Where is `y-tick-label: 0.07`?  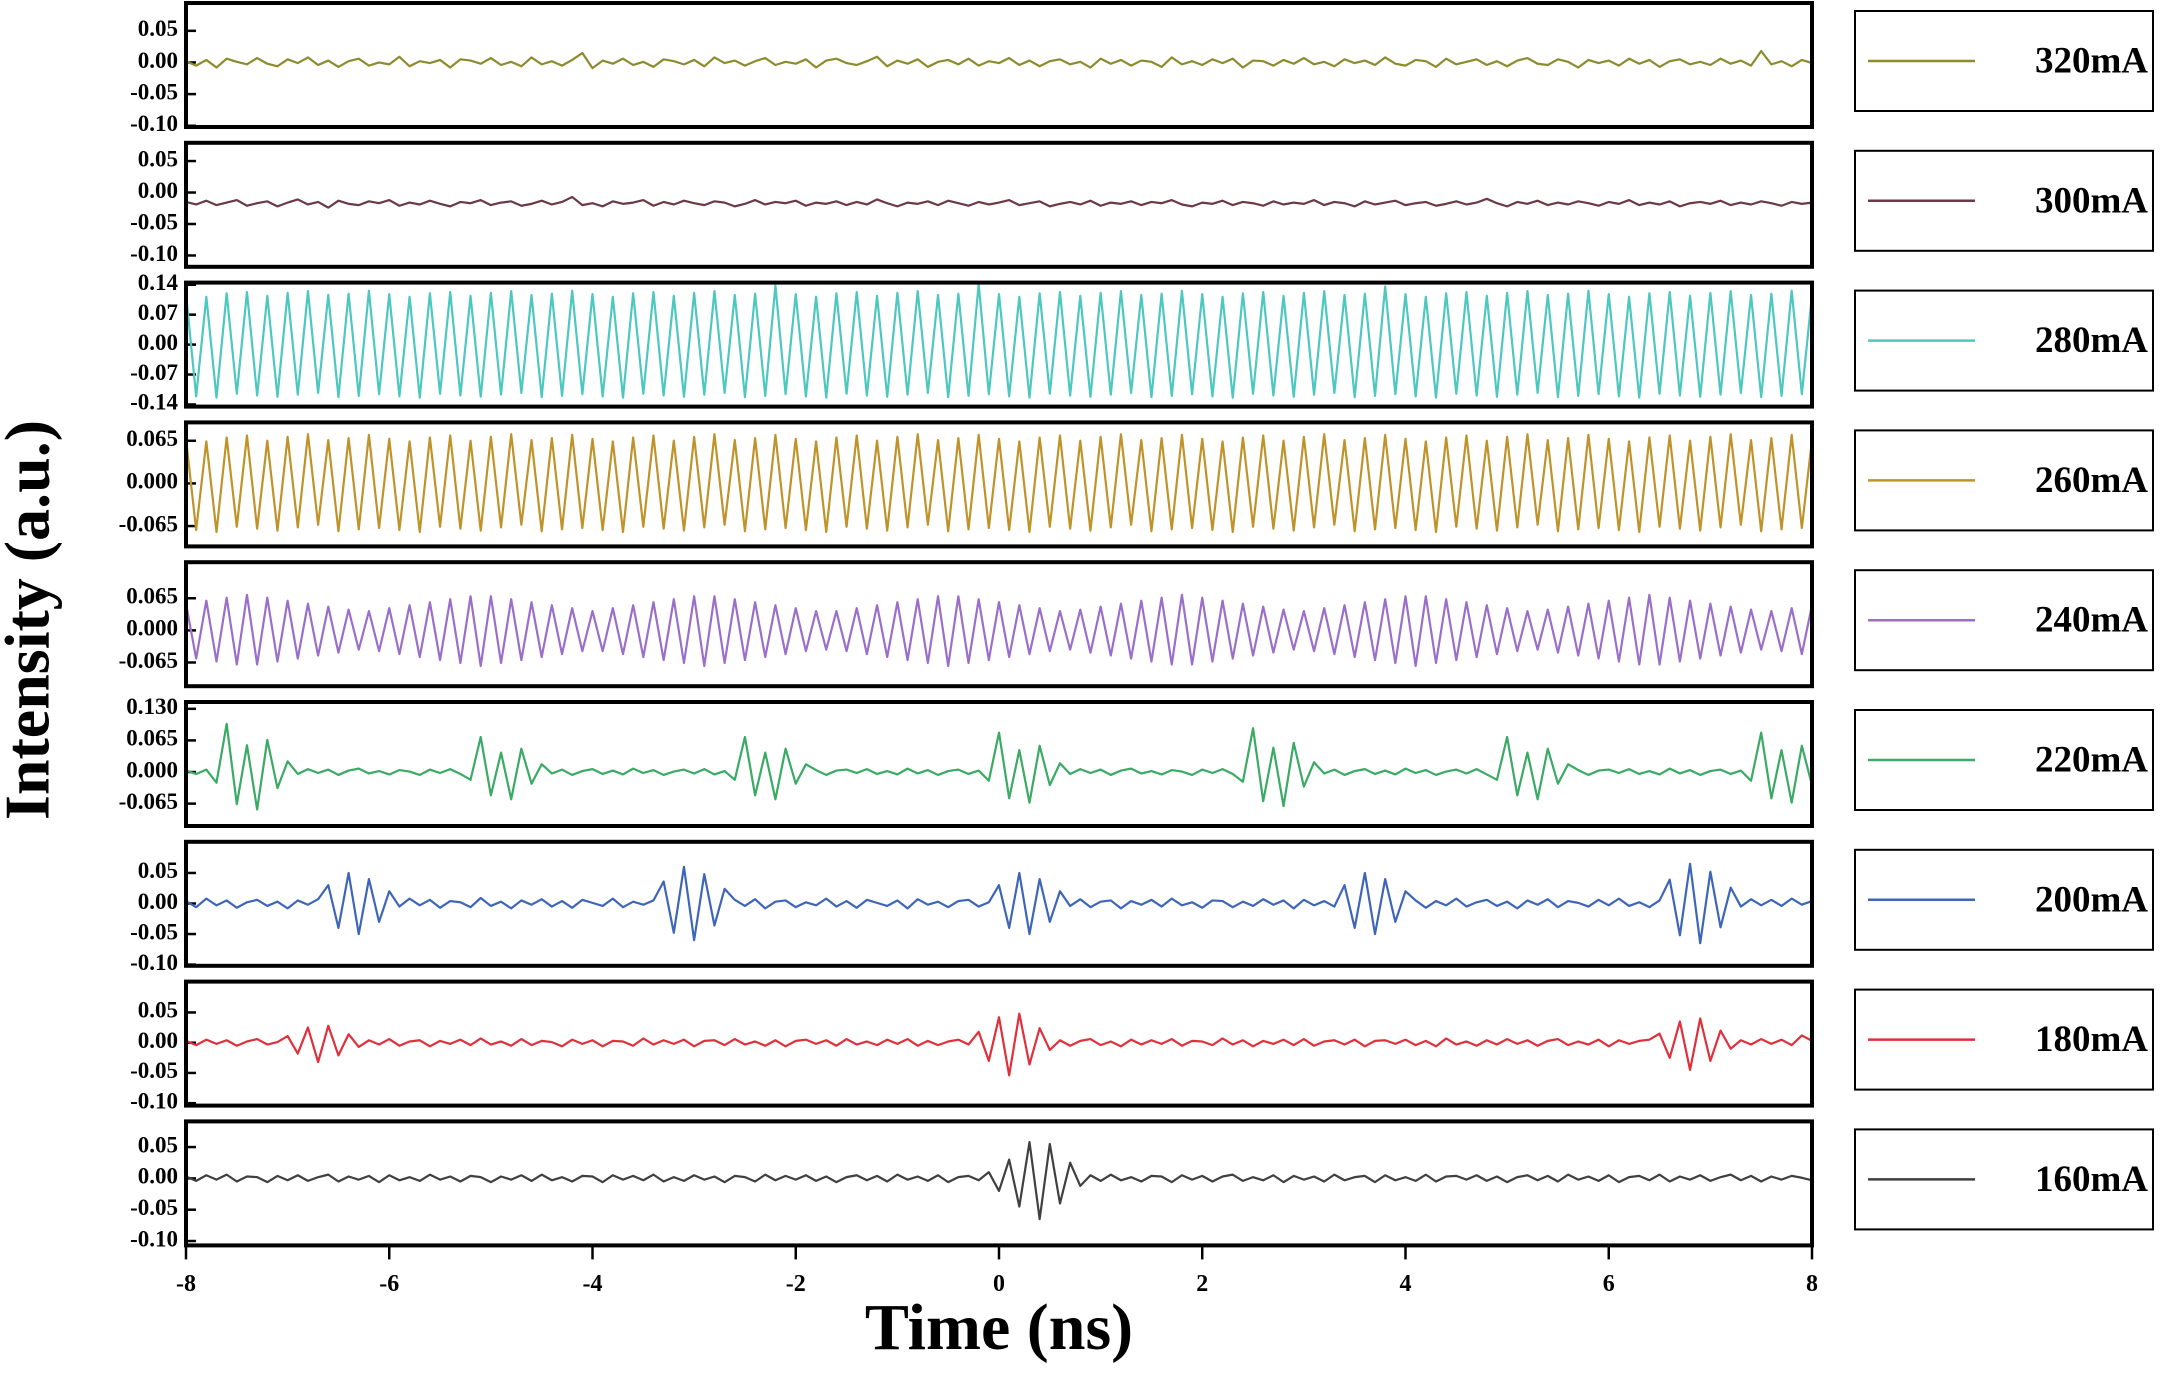 y-tick-label: 0.07 is located at coordinates (158, 312).